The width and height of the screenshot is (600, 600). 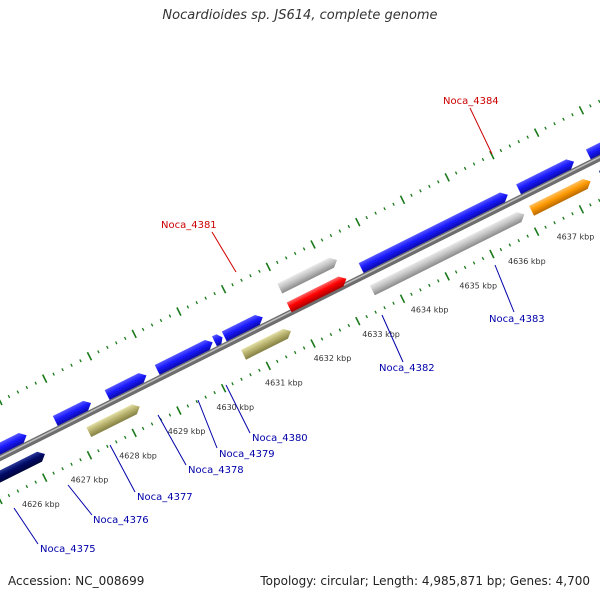 What do you see at coordinates (68, 549) in the screenshot?
I see `gene-label-noca-4375: Noca_4375` at bounding box center [68, 549].